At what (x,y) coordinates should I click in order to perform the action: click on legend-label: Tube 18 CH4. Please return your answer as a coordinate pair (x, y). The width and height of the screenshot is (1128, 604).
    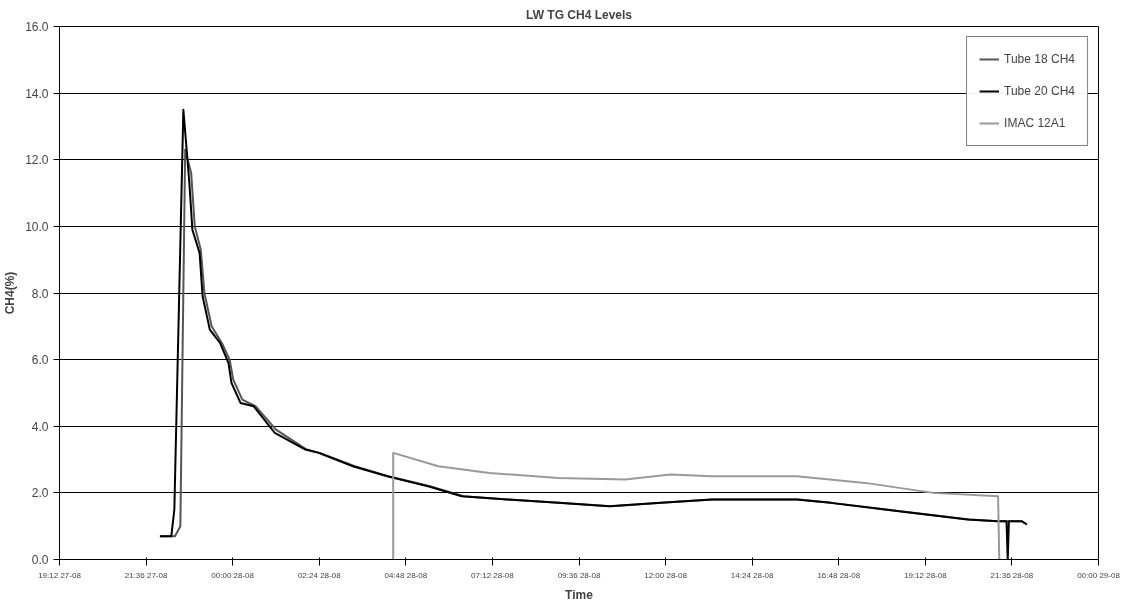
    Looking at the image, I should click on (1039, 59).